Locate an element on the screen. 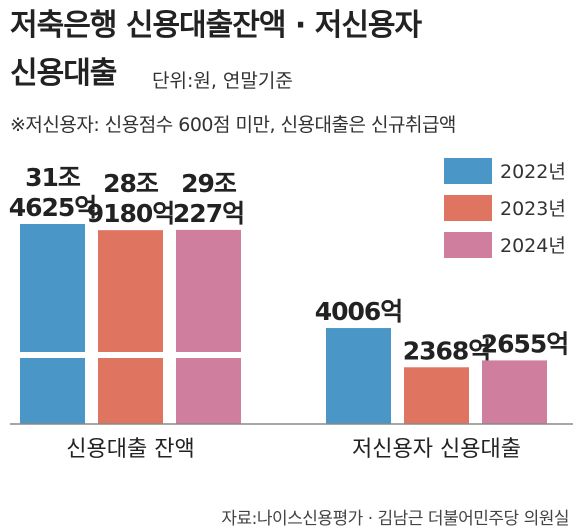  legend-label: 2022년 is located at coordinates (533, 172).